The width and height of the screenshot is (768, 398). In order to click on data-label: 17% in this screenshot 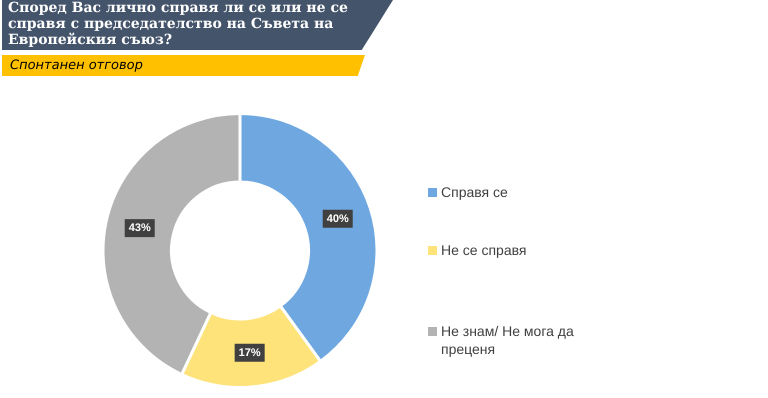, I will do `click(249, 352)`.